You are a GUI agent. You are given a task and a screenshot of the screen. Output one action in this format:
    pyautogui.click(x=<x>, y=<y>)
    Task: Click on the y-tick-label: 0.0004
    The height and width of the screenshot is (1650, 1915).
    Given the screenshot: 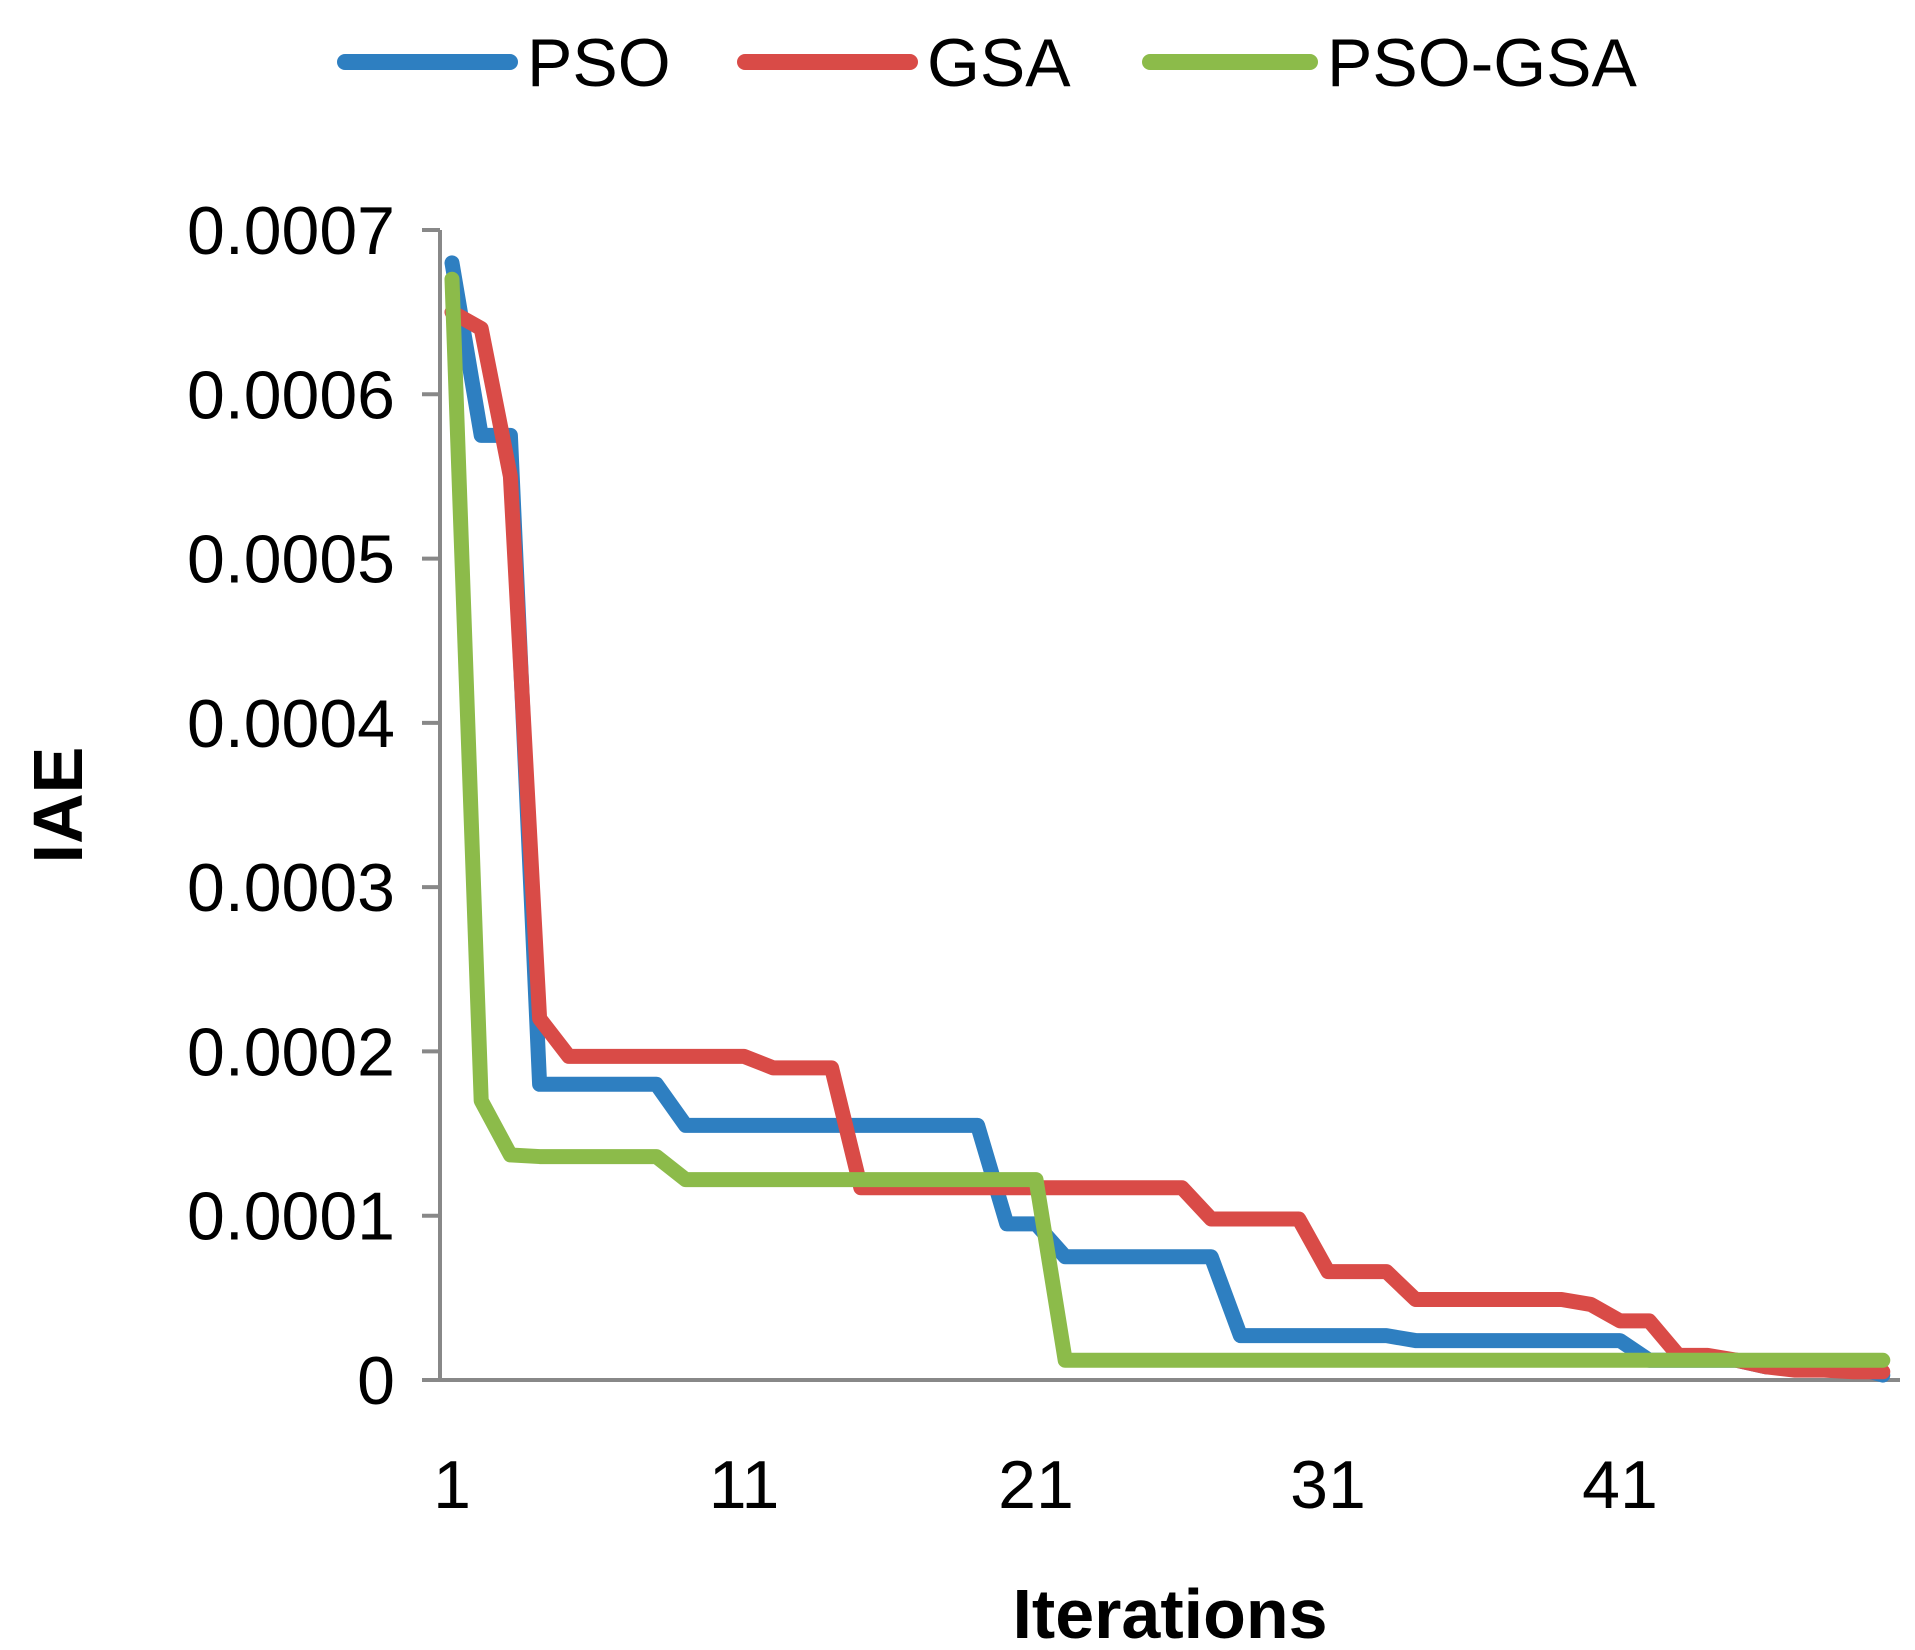 What is the action you would take?
    pyautogui.click(x=291, y=724)
    